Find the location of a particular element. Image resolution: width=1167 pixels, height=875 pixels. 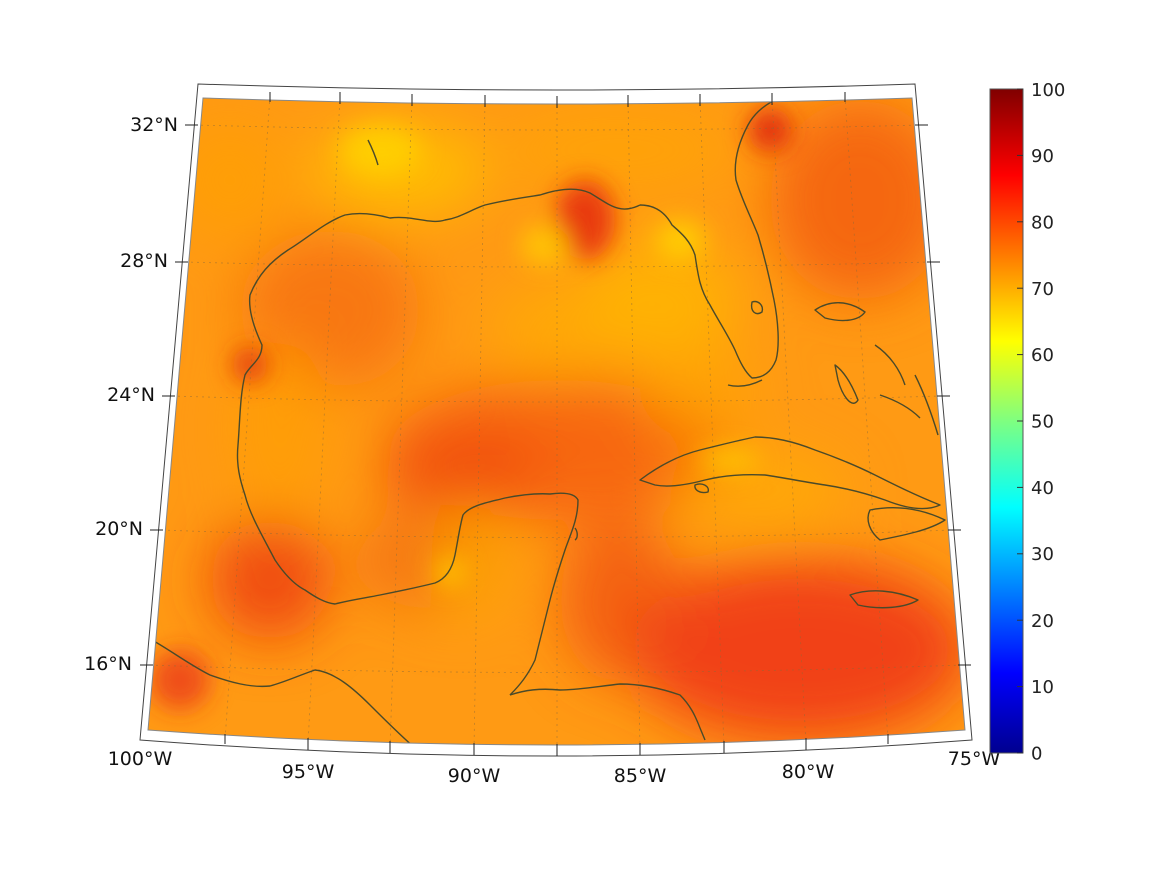

coastline-mexico-pacific is located at coordinates (283, 692).